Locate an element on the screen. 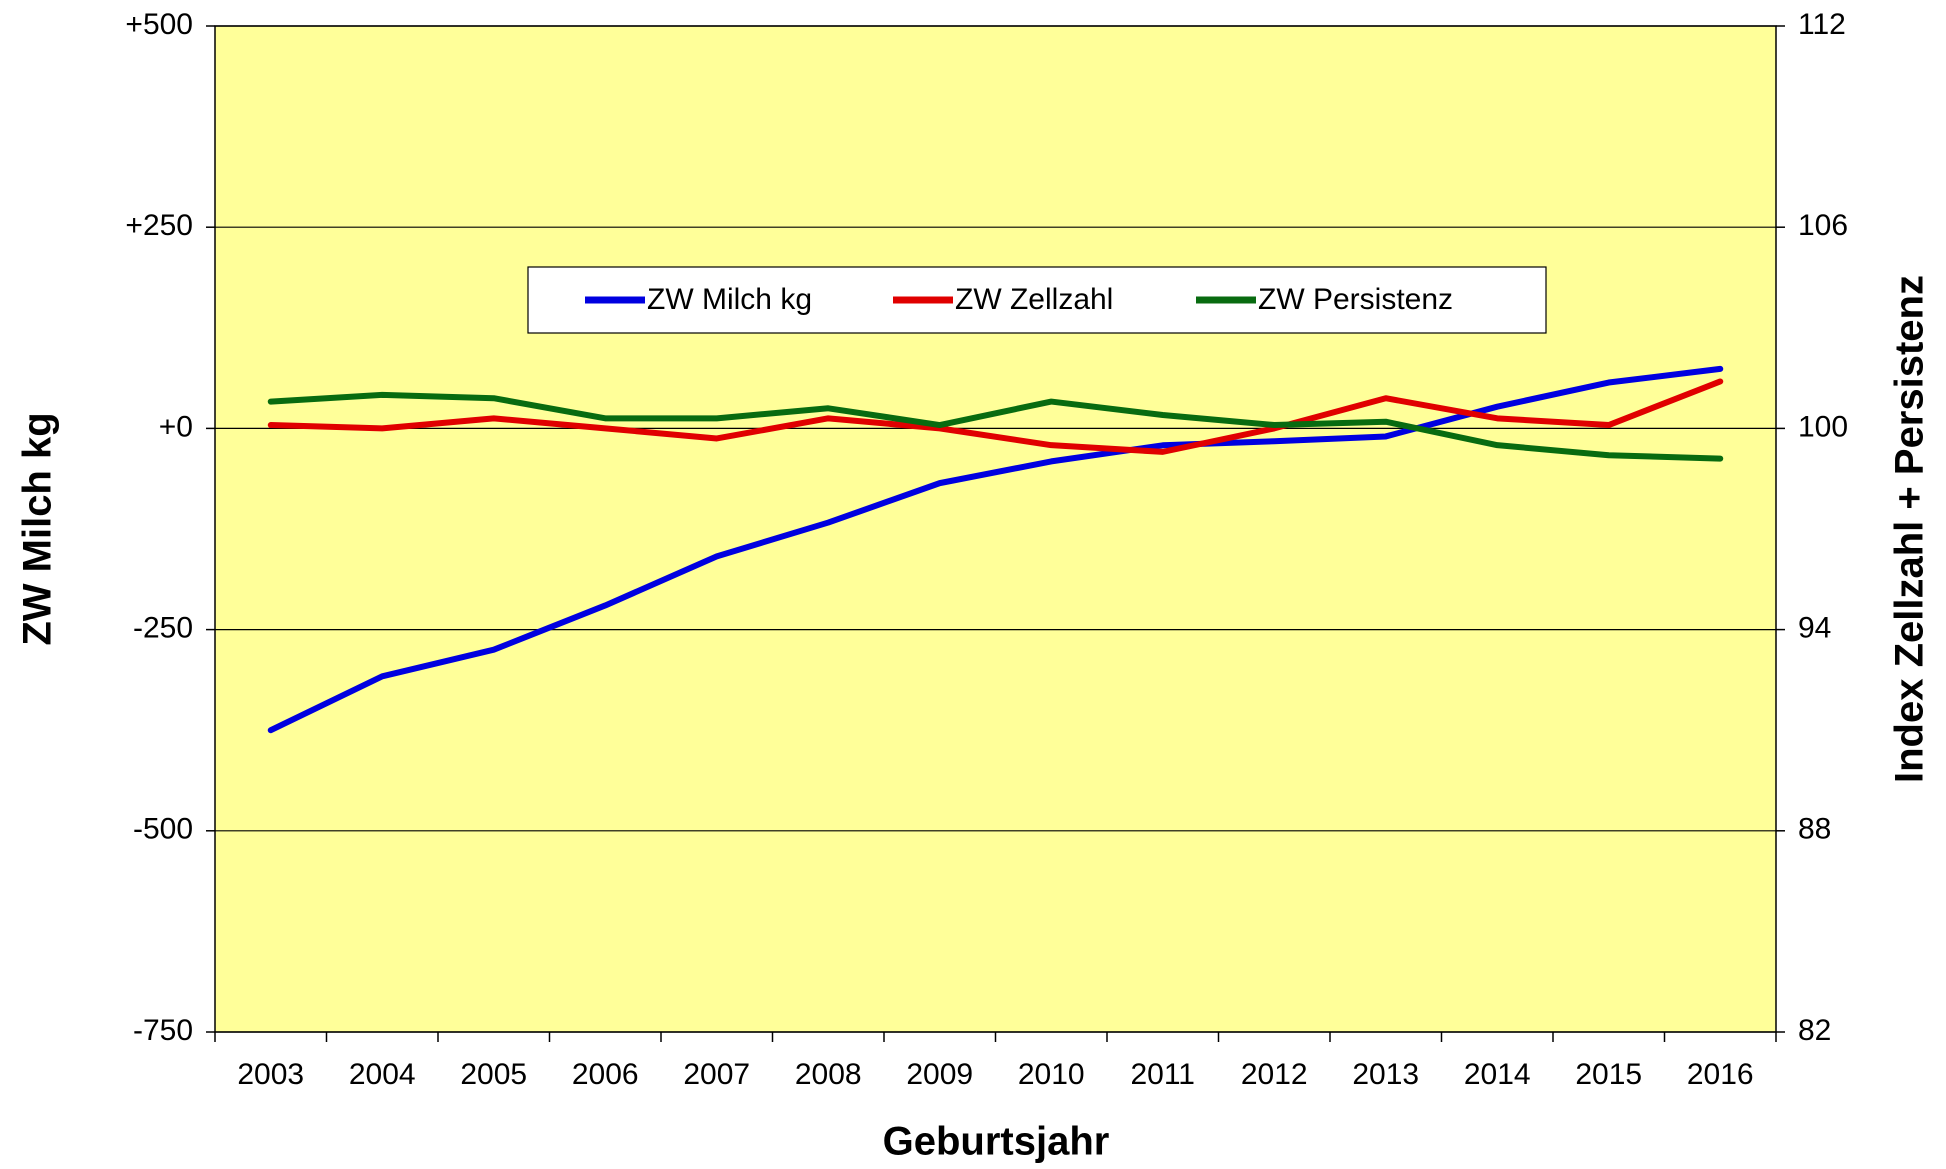 This screenshot has height=1169, width=1946. x-tick-label: 2006 is located at coordinates (605, 1074).